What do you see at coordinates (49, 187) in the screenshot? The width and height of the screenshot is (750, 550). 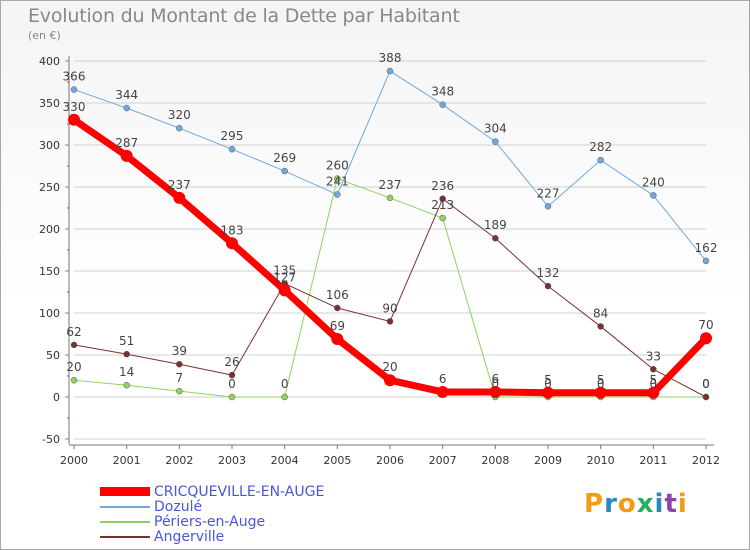 I see `y-tick-label: 250` at bounding box center [49, 187].